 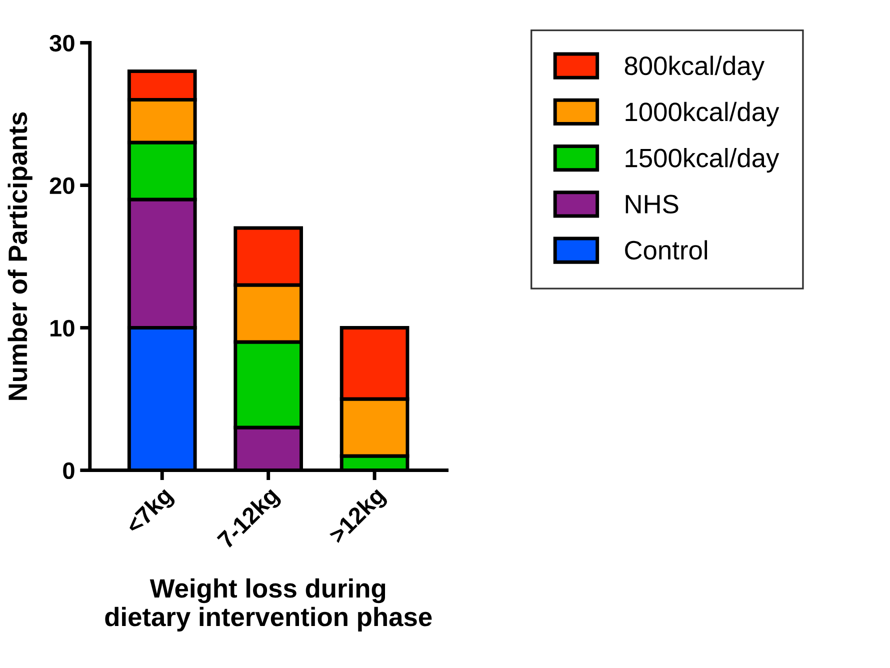 I want to click on legend-label: NHS, so click(x=652, y=204).